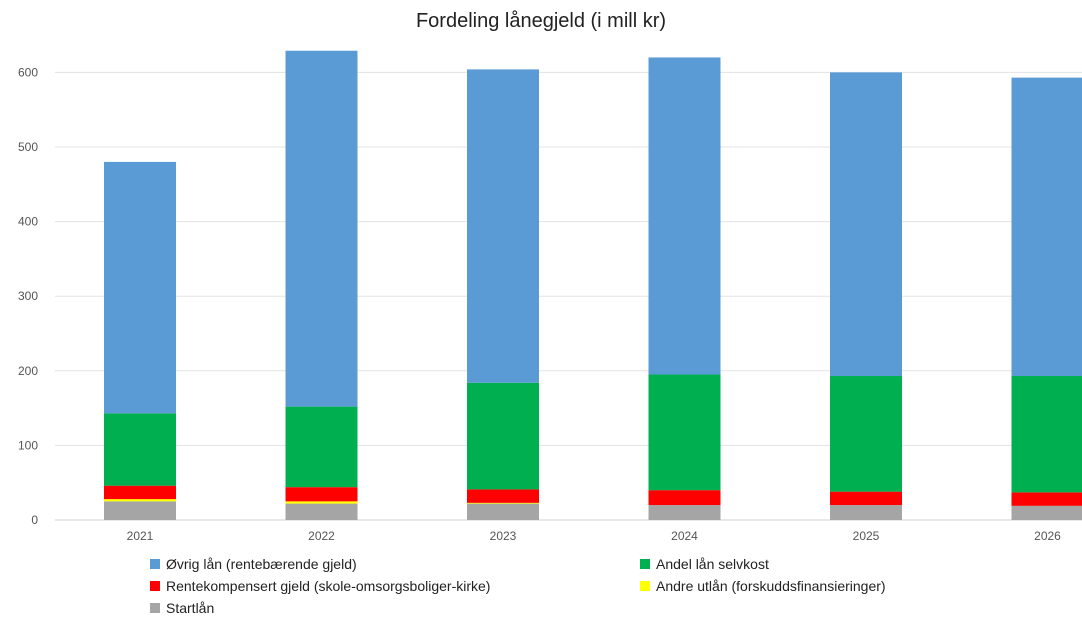 The height and width of the screenshot is (619, 1082). I want to click on legend-label: Startlån, so click(190, 608).